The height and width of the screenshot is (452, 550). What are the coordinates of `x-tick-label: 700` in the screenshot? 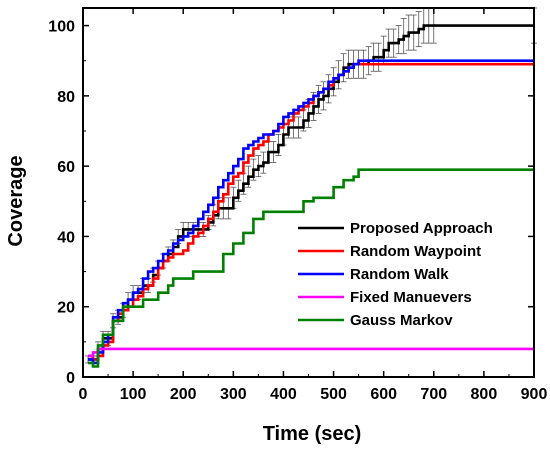 It's located at (433, 394).